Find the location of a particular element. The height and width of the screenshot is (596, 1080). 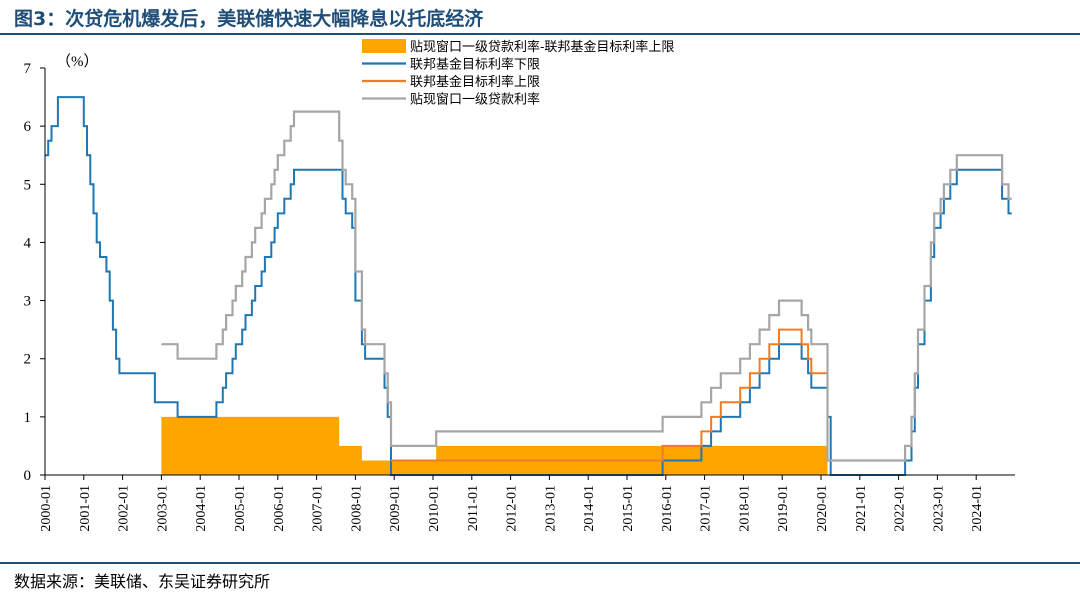

x-tick-label: 2020-01 is located at coordinates (822, 508).